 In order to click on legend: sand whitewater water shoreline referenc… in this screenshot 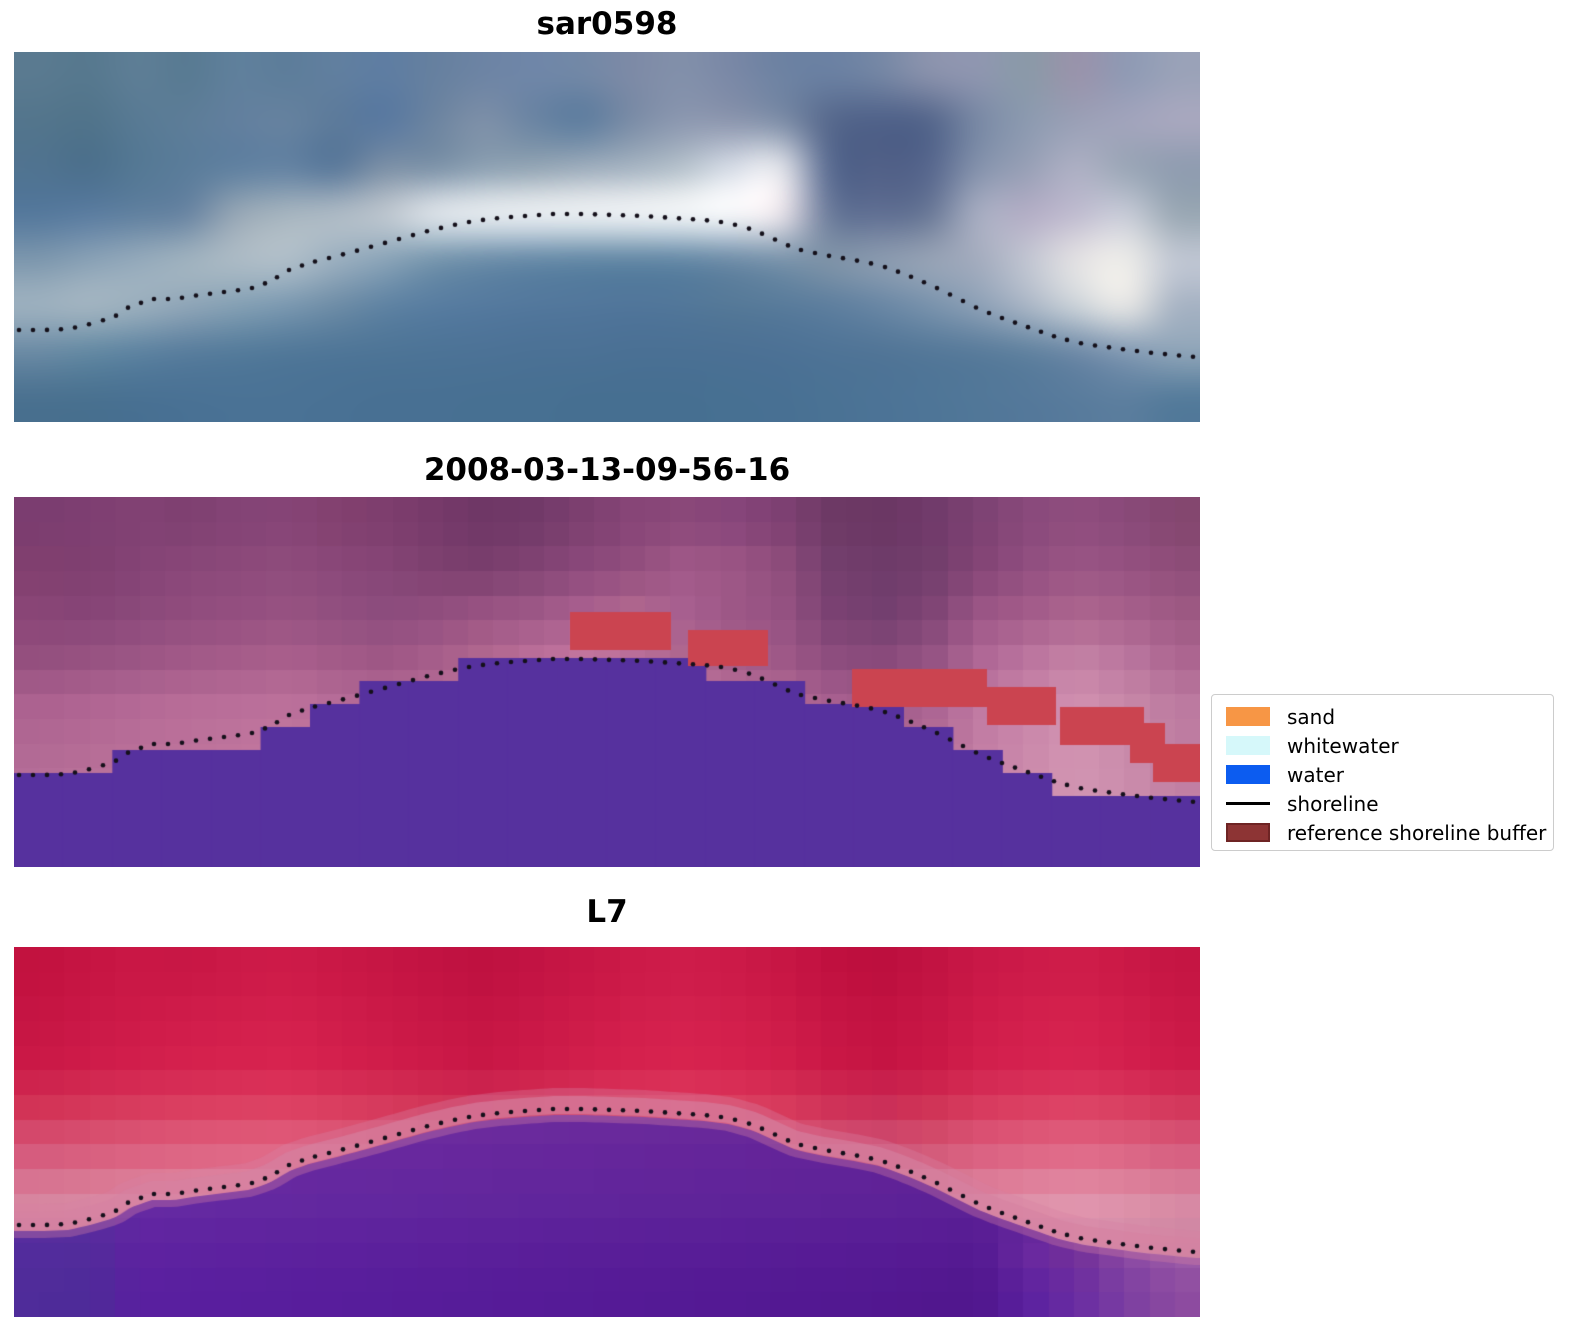, I will do `click(1382, 772)`.